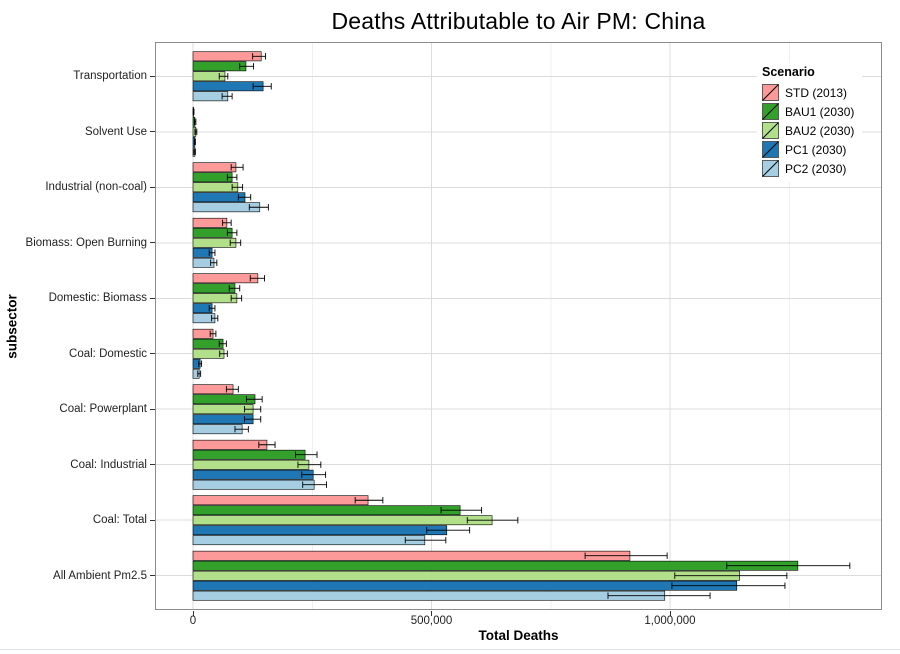  Describe the element at coordinates (193, 621) in the screenshot. I see `x-tick-label: 0` at that location.